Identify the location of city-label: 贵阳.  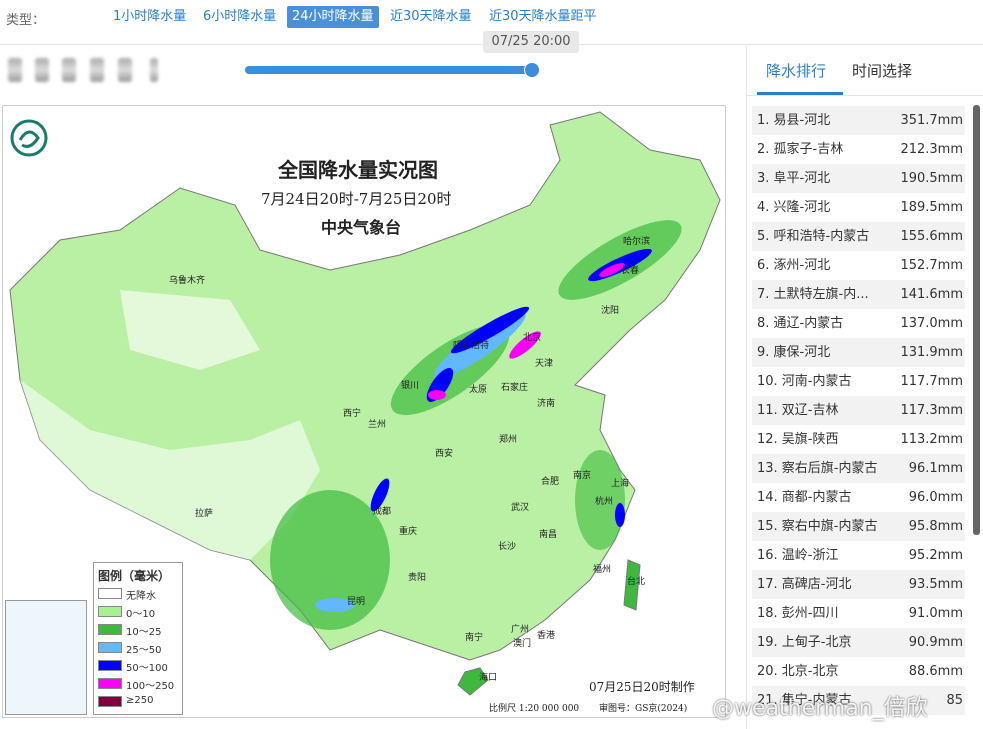
(417, 578).